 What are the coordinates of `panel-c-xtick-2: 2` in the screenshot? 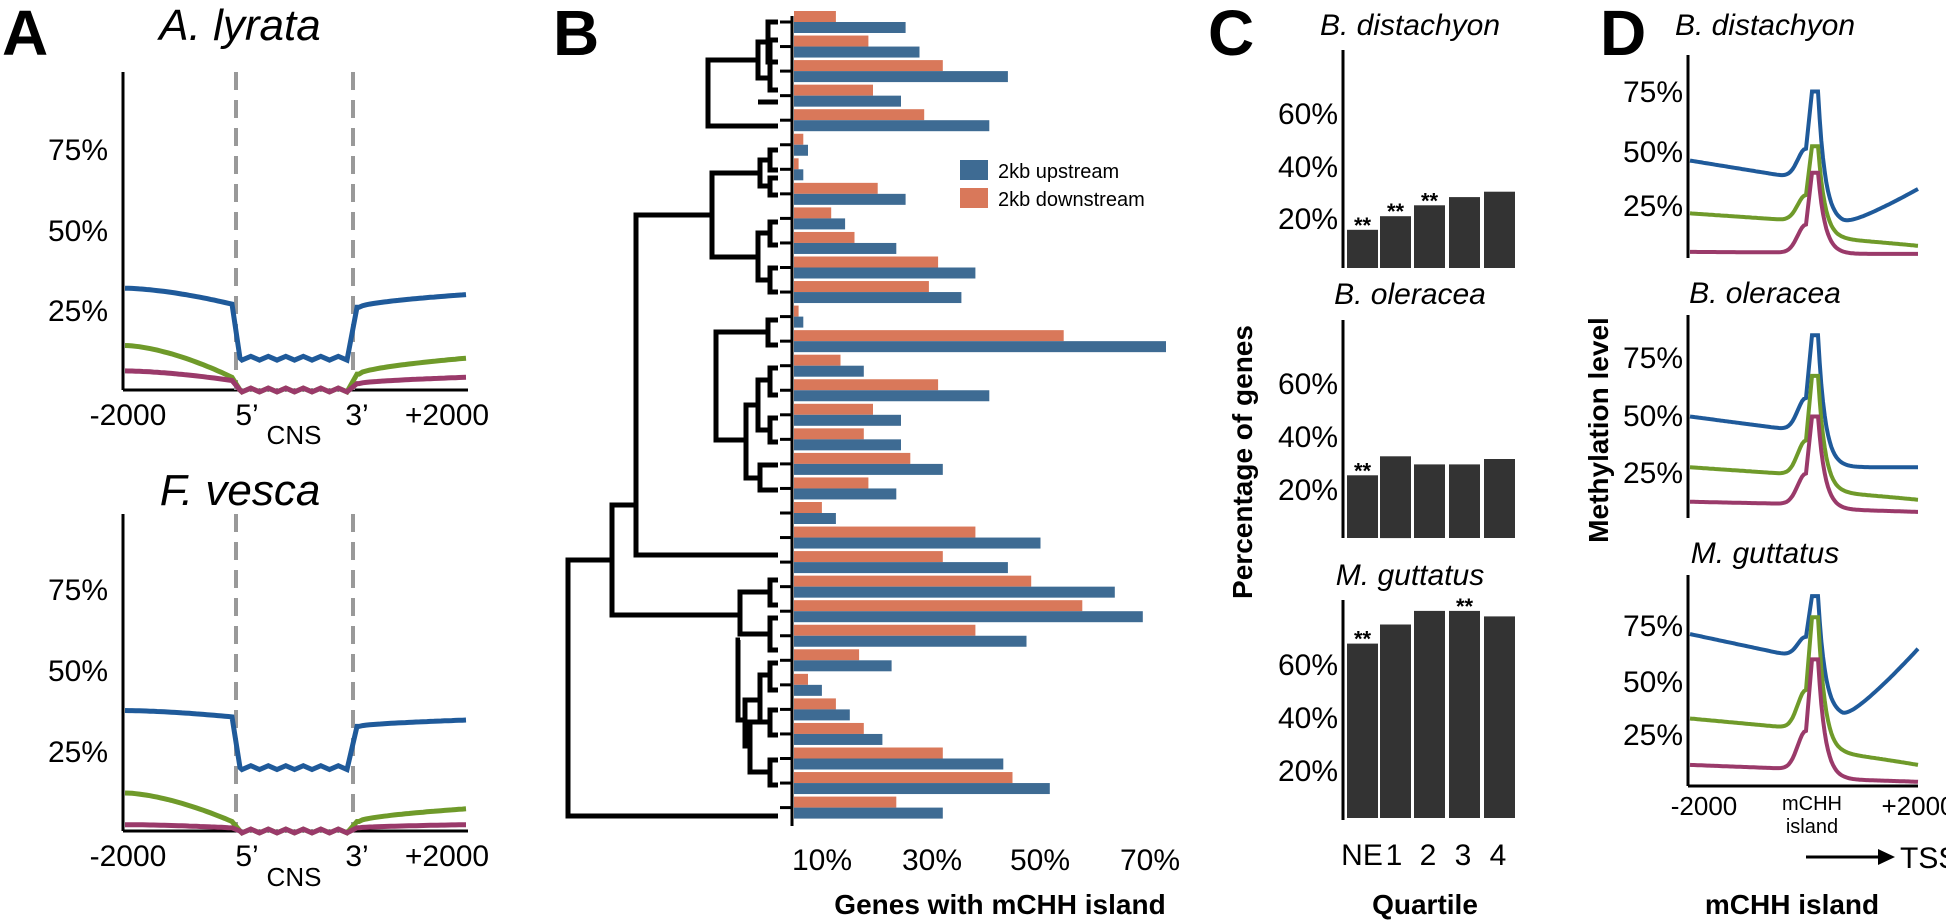 It's located at (1428, 855).